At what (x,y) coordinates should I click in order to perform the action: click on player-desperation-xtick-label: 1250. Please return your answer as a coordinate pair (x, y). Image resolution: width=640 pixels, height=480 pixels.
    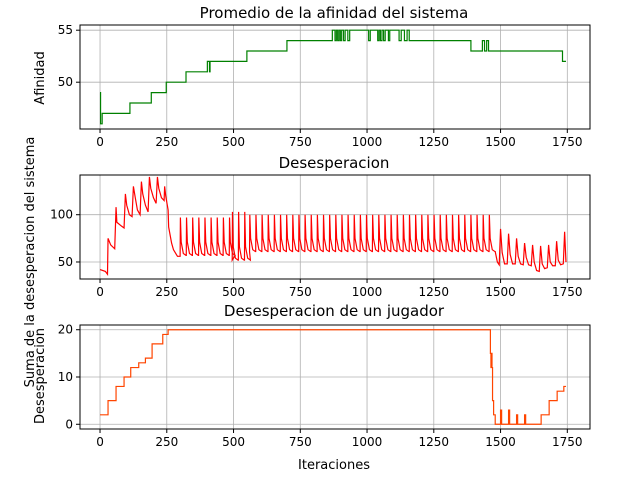
    Looking at the image, I should click on (434, 442).